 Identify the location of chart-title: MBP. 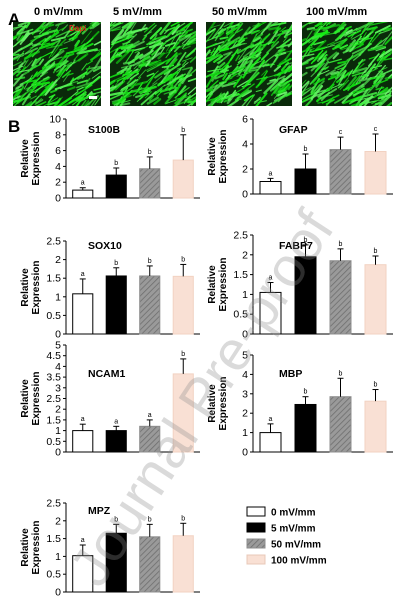
(290, 374).